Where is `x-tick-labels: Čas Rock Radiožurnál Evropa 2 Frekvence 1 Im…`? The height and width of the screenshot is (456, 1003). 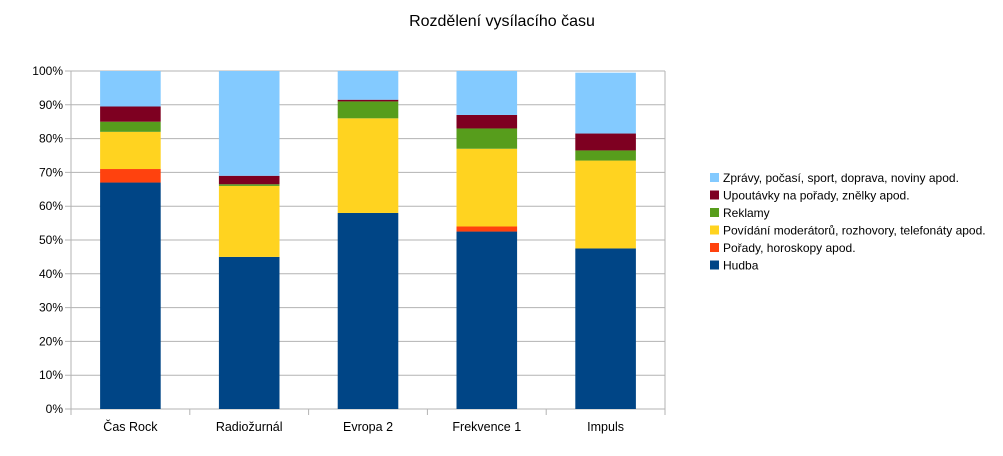
x-tick-labels: Čas Rock Radiožurnál Evropa 2 Frekvence 1 Im… is located at coordinates (363, 426).